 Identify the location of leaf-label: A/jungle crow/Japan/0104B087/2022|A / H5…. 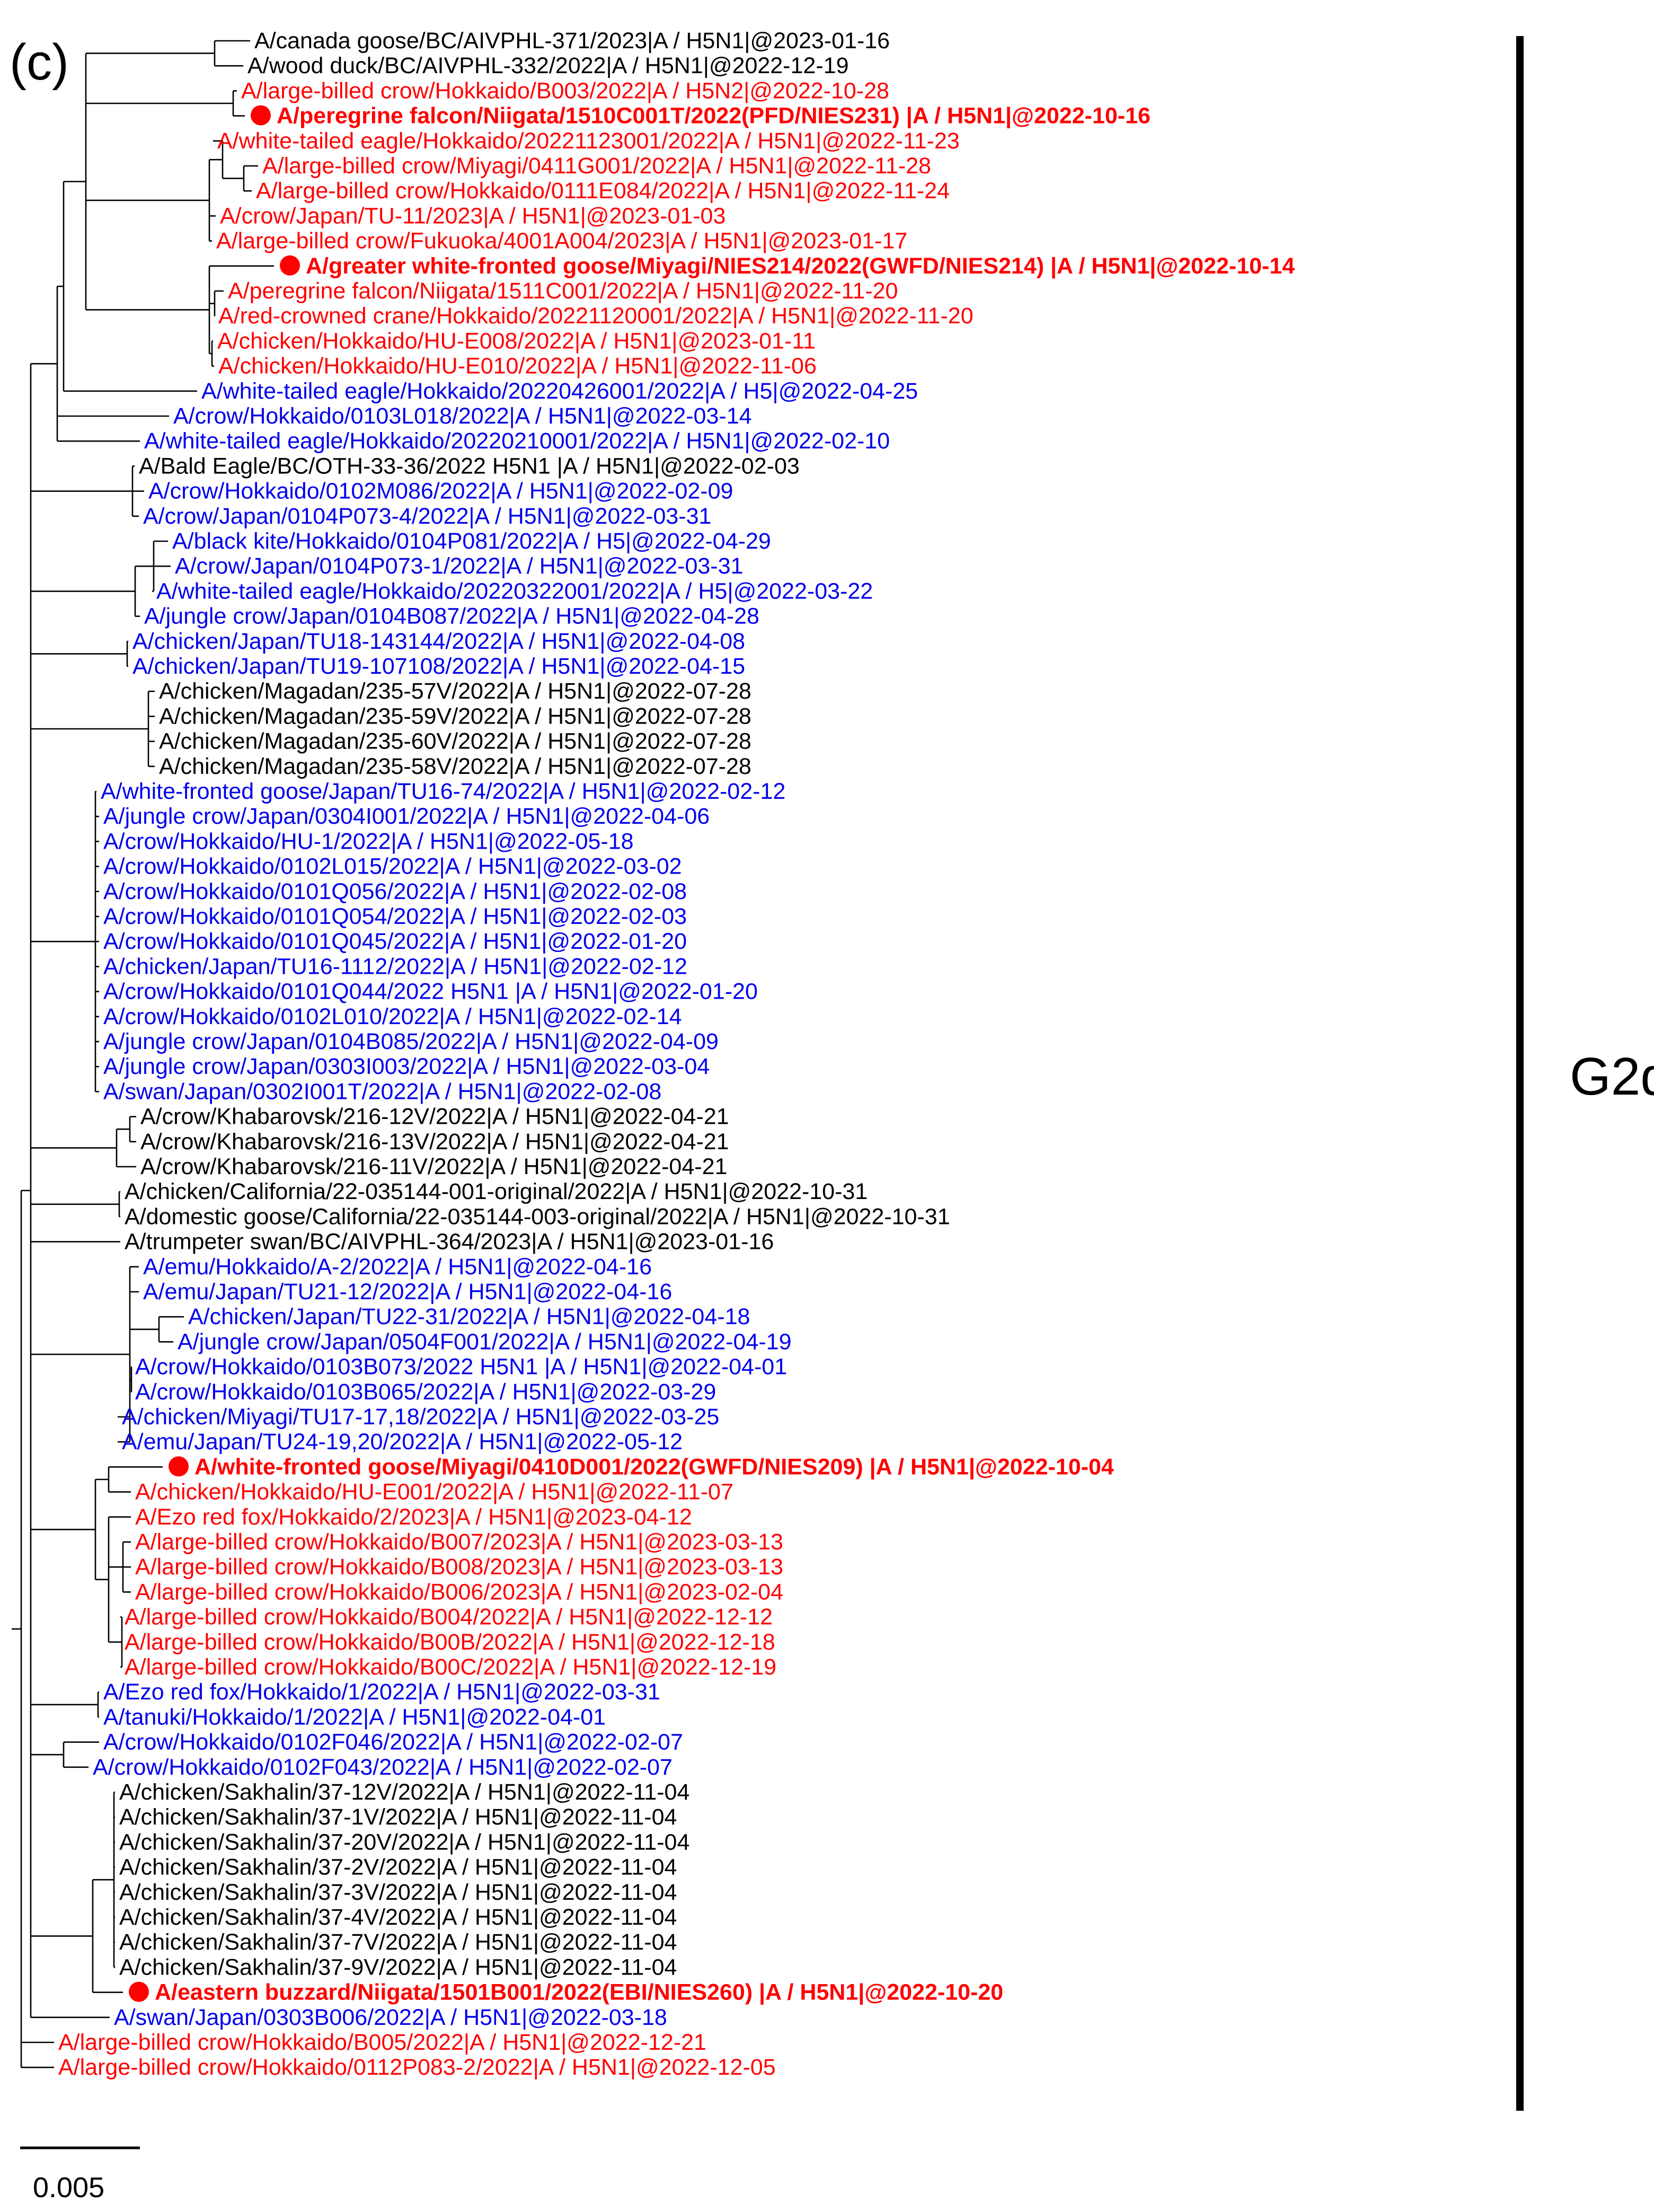
(451, 616).